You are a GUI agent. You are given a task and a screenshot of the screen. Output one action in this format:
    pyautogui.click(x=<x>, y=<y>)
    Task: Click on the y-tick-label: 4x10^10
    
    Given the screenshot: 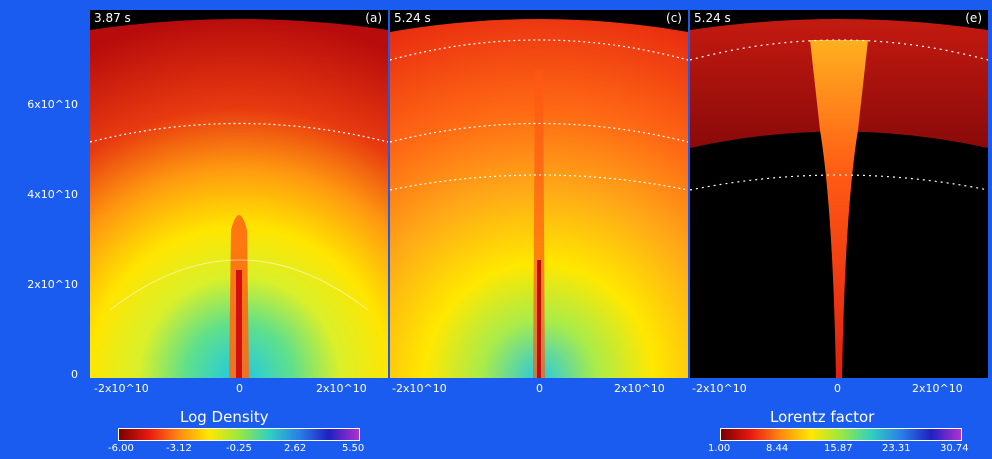 What is the action you would take?
    pyautogui.click(x=52, y=194)
    